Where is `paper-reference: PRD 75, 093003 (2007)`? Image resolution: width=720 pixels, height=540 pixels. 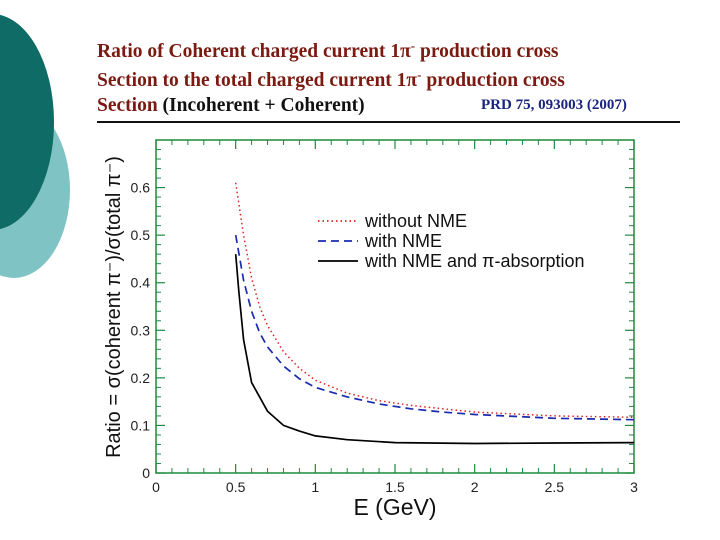
paper-reference: PRD 75, 093003 (2007) is located at coordinates (554, 105).